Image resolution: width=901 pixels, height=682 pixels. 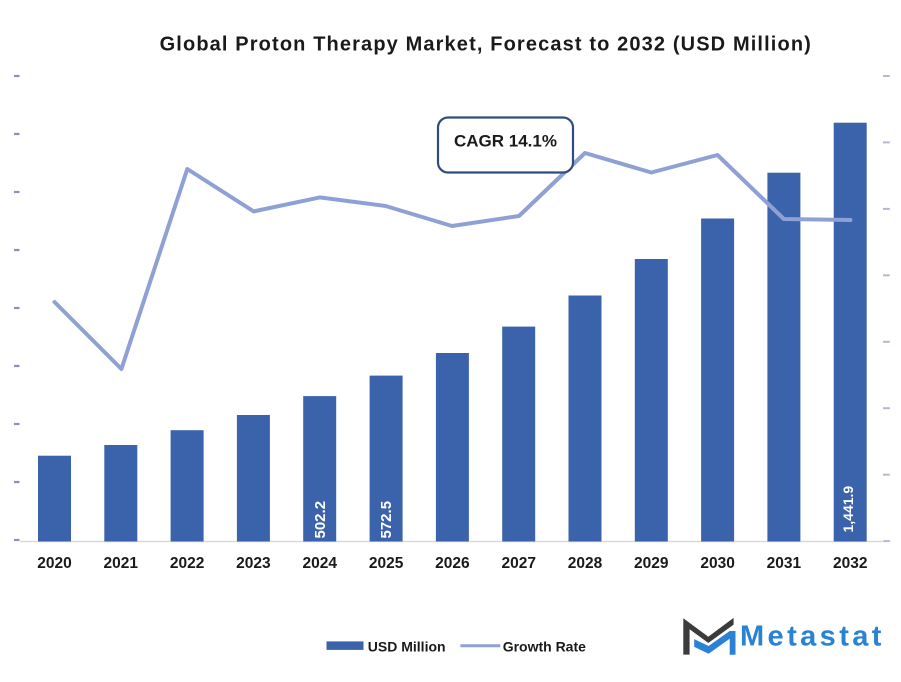 I want to click on svg-text: 2023, so click(x=253, y=563).